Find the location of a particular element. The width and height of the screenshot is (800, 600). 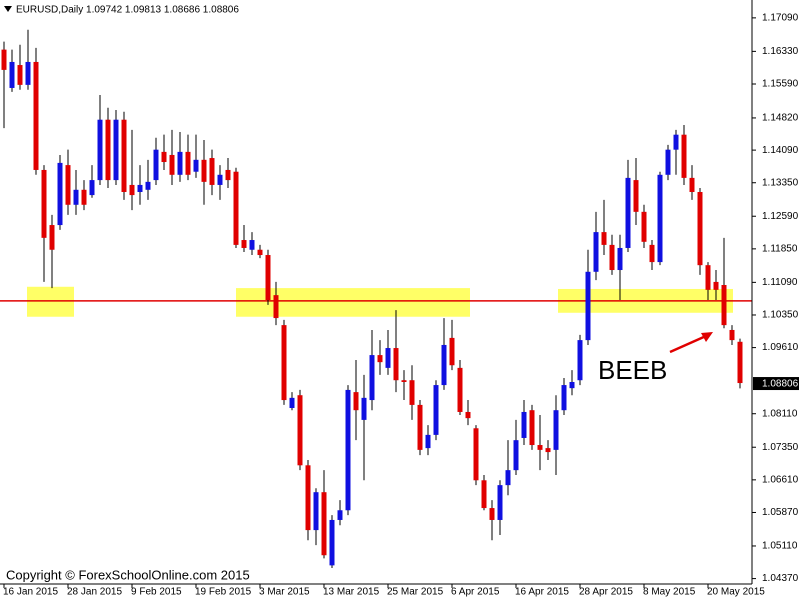

current-price-label: 1.08806 is located at coordinates (780, 384).